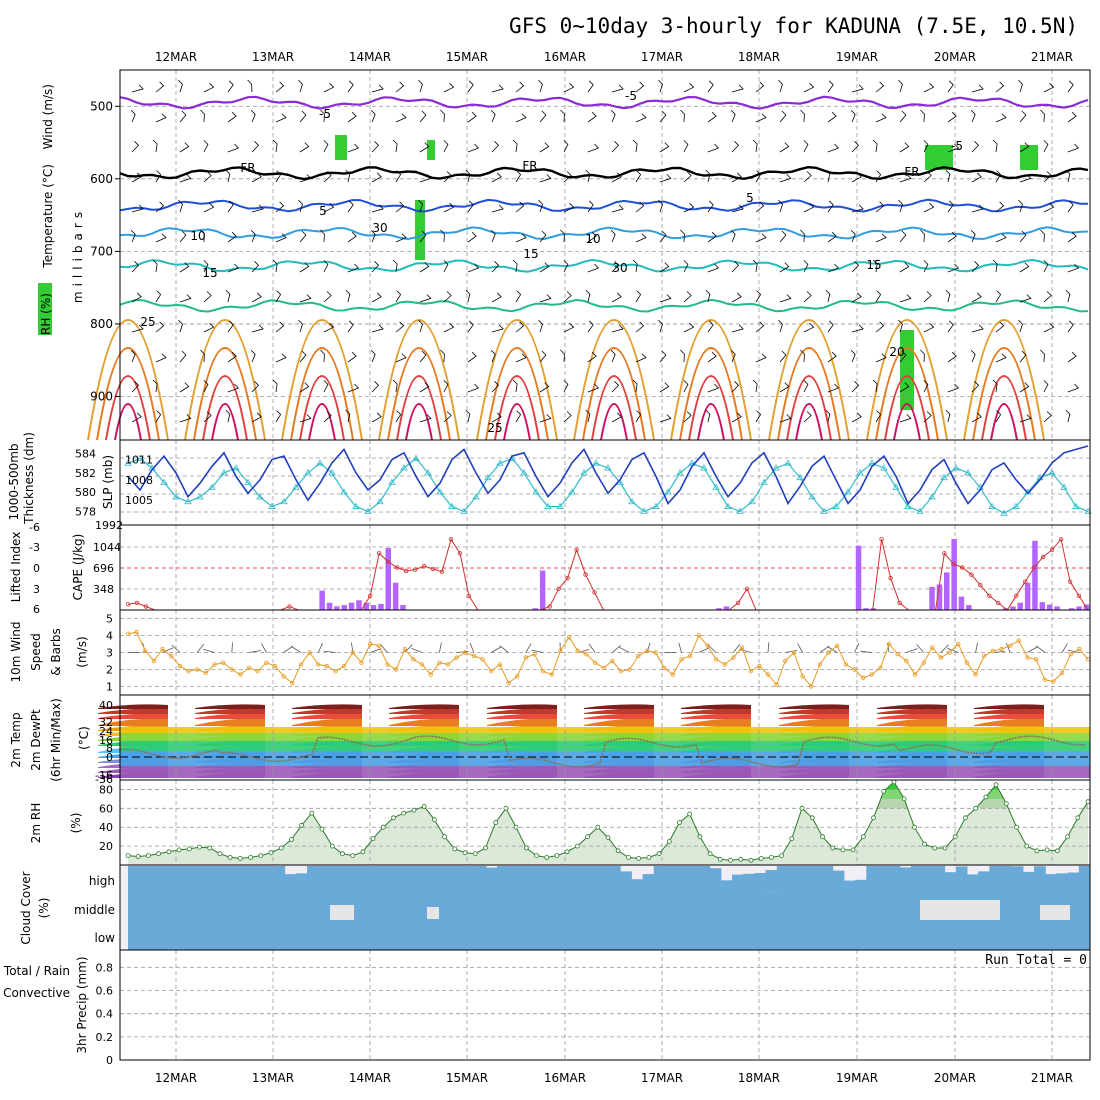 The height and width of the screenshot is (1100, 1100). I want to click on isotherm-label: 25, so click(147, 322).